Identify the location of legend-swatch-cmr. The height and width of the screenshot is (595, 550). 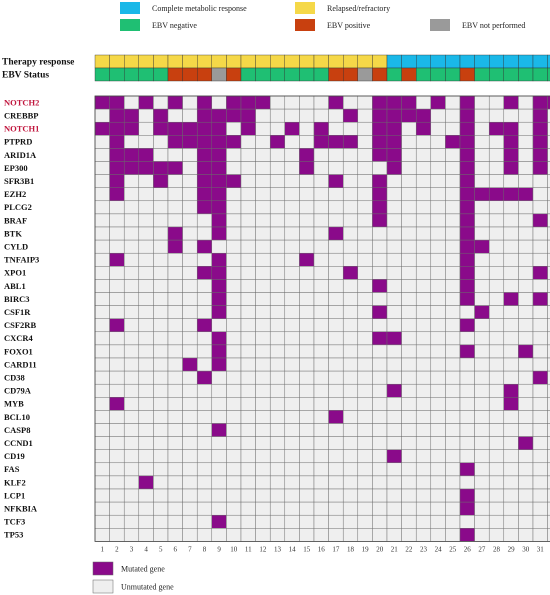
(130, 8).